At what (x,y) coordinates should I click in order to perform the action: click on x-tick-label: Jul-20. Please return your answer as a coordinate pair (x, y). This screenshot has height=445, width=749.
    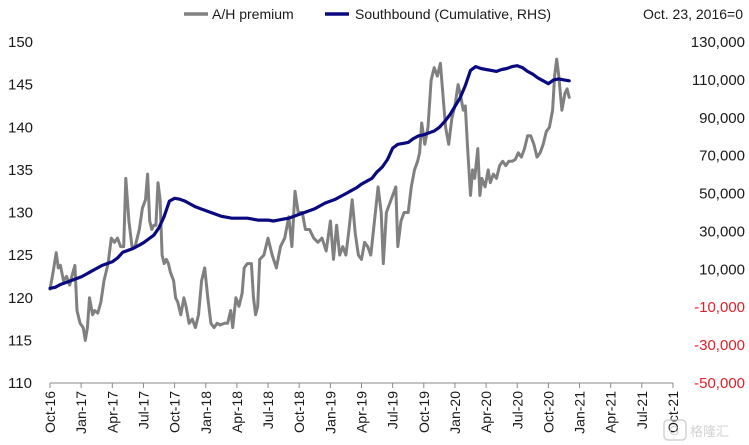
    Looking at the image, I should click on (517, 410).